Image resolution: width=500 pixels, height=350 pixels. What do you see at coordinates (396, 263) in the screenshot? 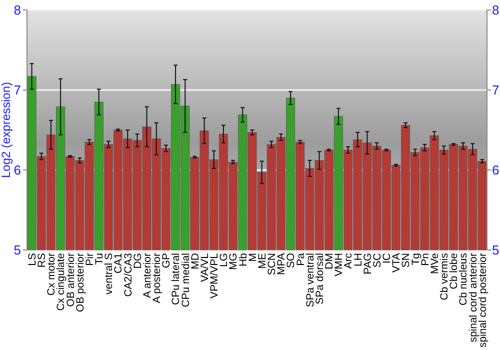
I see `x-tick-label: VTA` at bounding box center [396, 263].